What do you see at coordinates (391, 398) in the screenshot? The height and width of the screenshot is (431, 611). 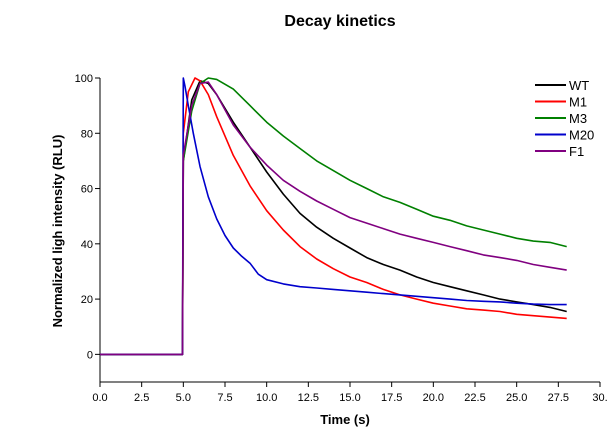 I see `x-tick-label: 17.5` at bounding box center [391, 398].